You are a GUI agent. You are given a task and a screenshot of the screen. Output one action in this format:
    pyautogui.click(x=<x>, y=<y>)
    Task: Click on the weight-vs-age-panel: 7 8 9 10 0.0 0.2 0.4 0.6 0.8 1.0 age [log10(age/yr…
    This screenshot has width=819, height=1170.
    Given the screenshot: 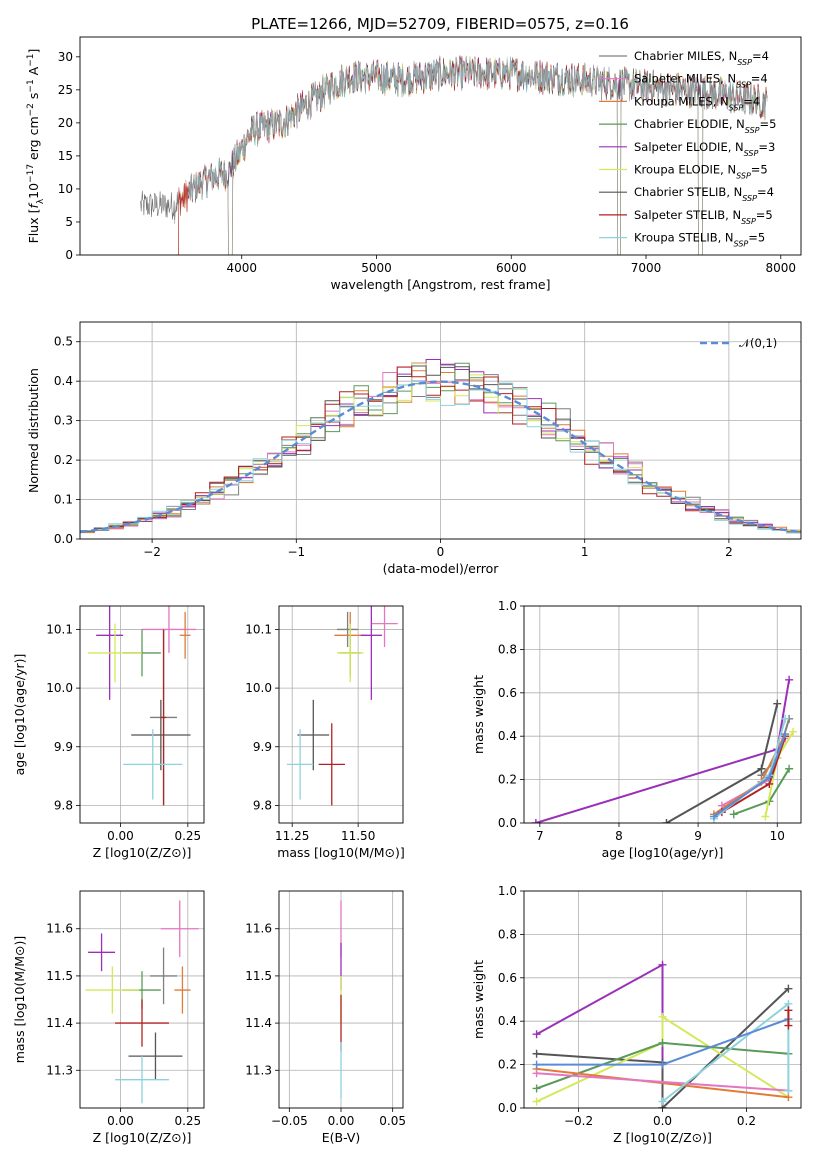 What is the action you would take?
    pyautogui.click(x=636, y=729)
    